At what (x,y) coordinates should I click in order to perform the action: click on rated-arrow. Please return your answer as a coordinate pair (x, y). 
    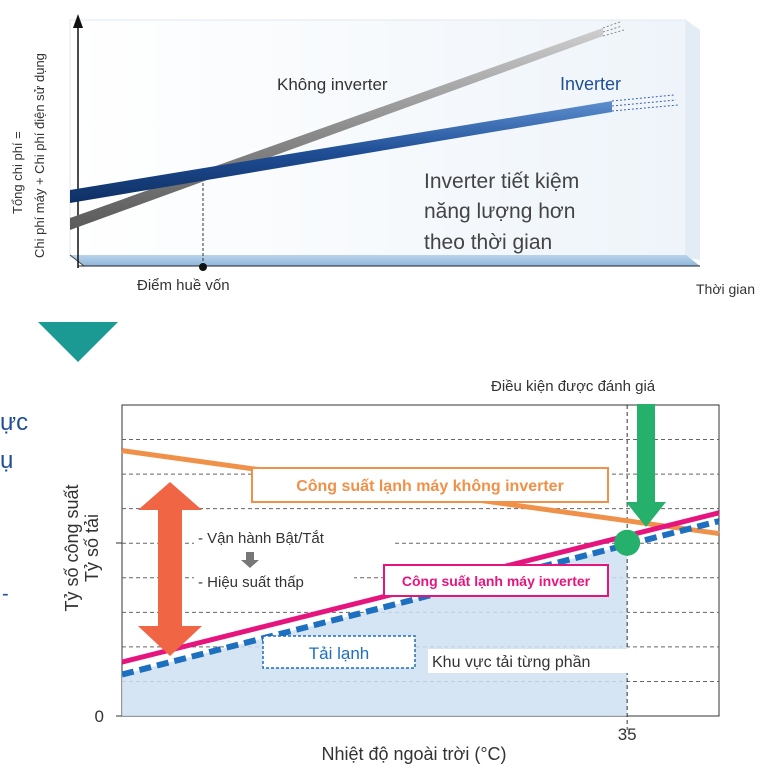
    Looking at the image, I should click on (646, 465).